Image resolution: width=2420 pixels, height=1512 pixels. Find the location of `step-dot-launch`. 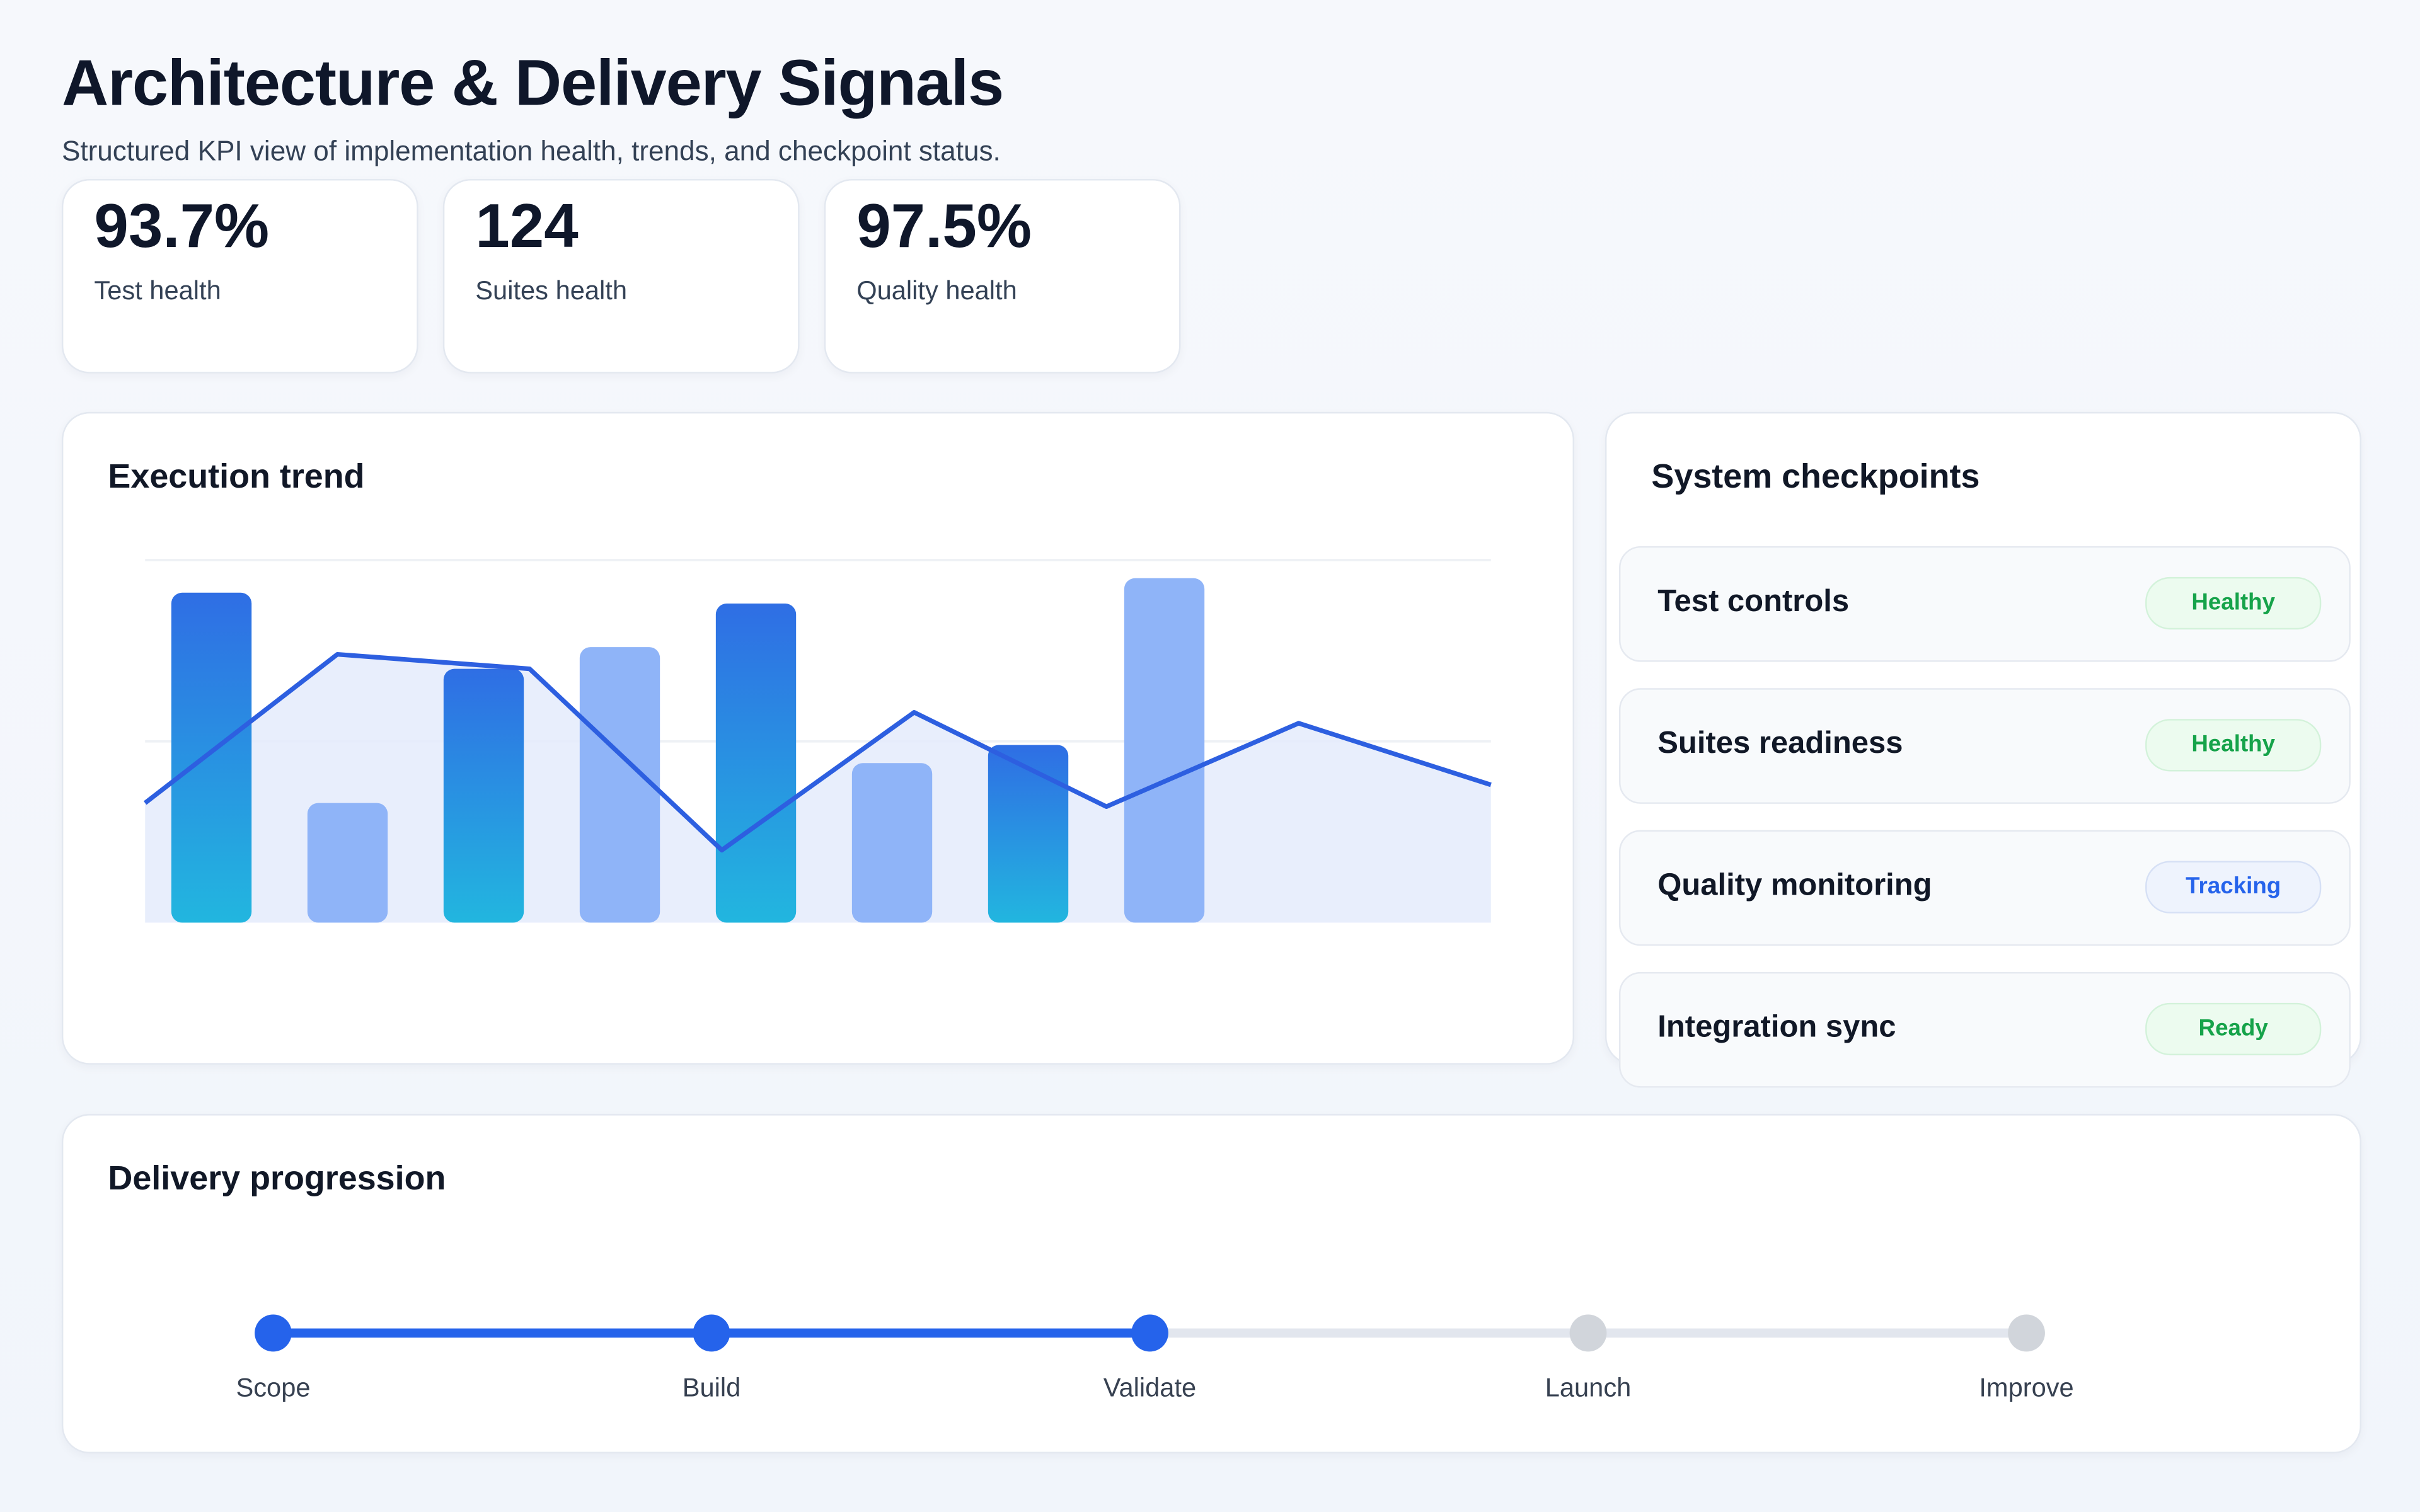

step-dot-launch is located at coordinates (1588, 1333).